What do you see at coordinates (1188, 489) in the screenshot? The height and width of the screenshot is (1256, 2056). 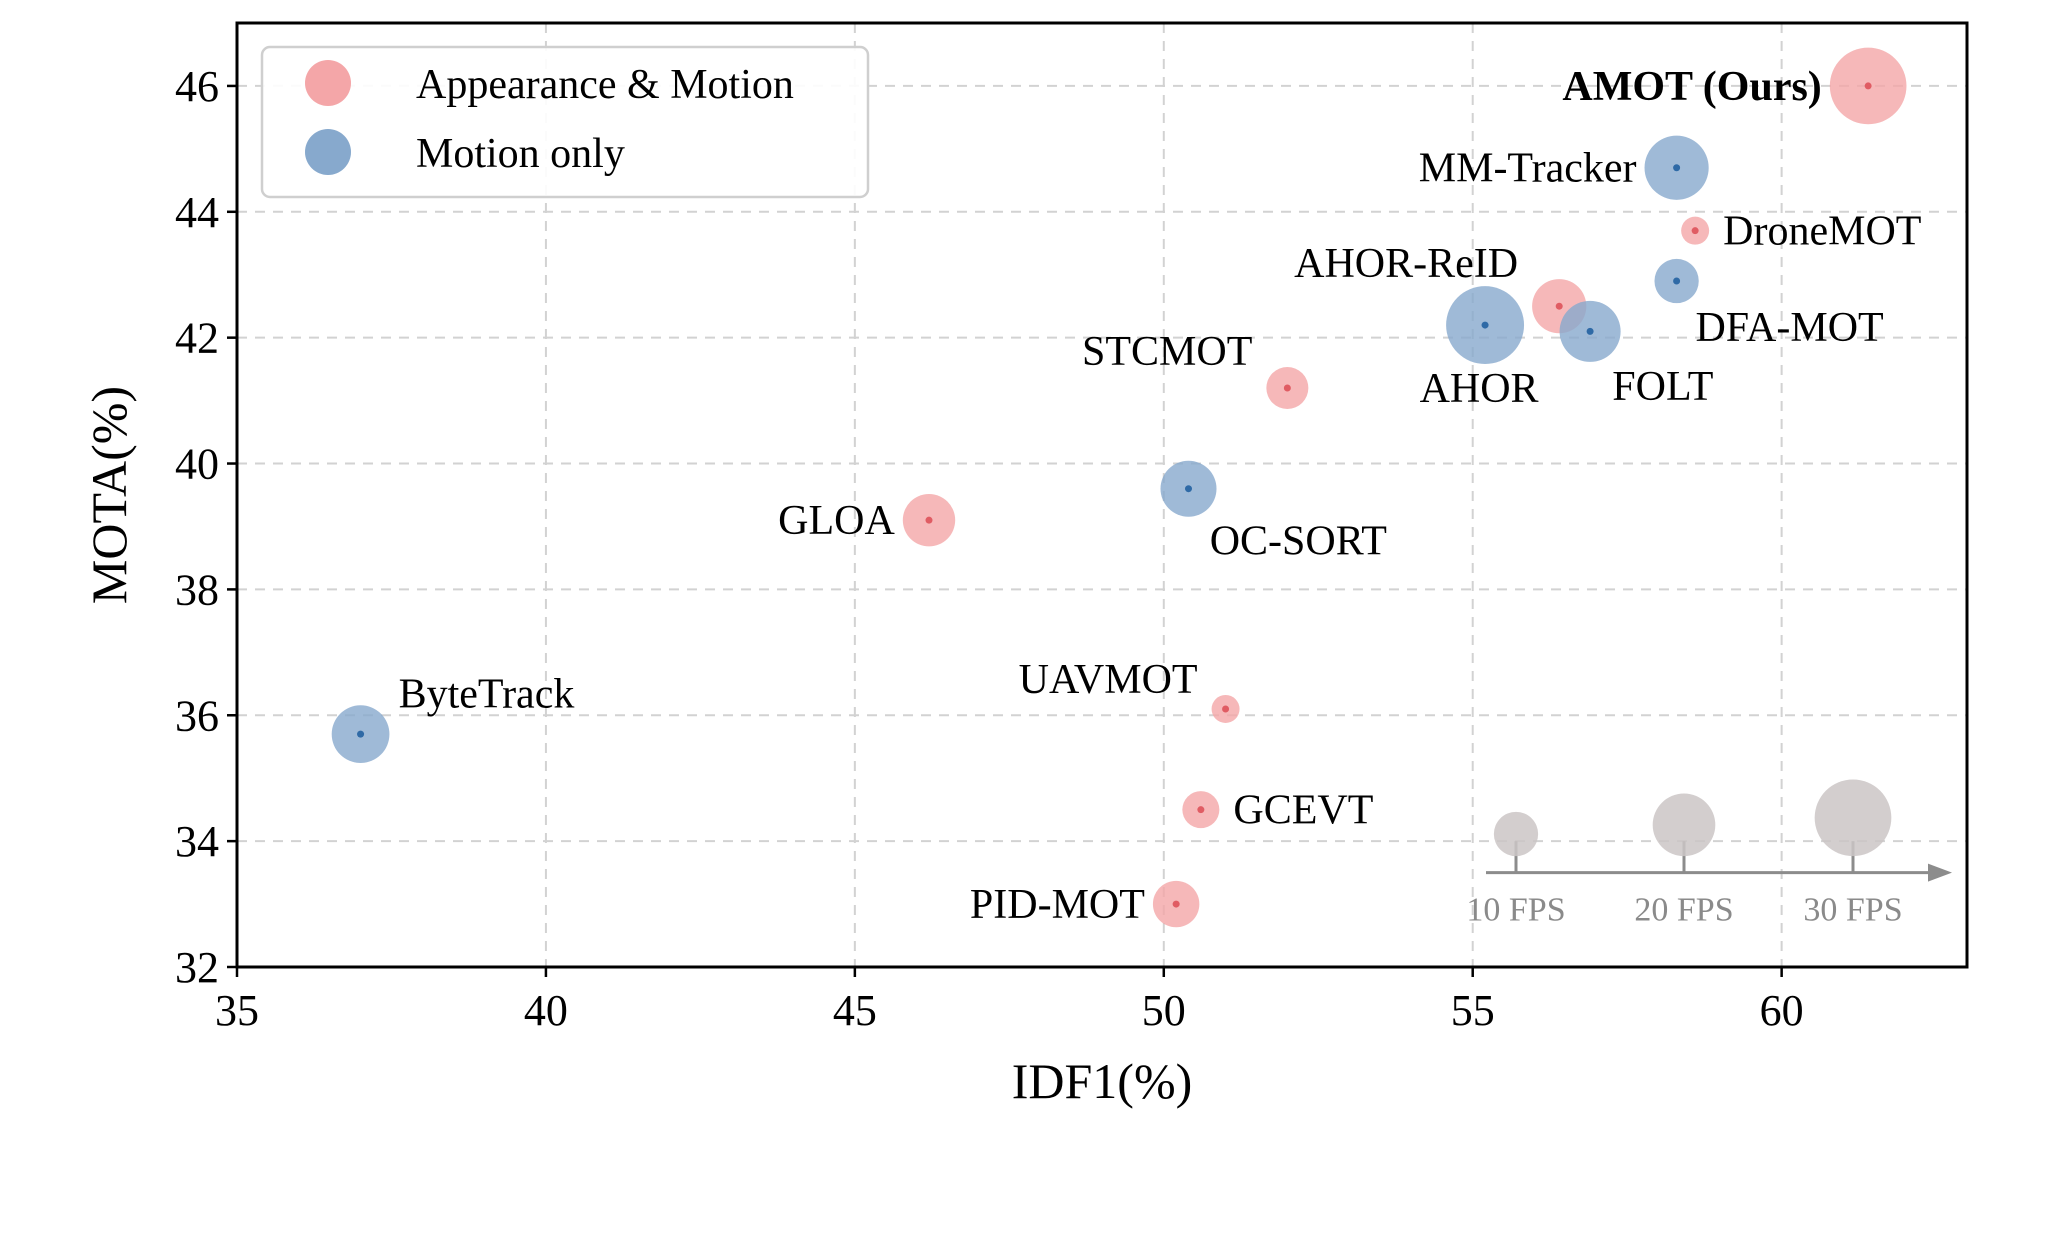 I see `bubble-center-oc-sort` at bounding box center [1188, 489].